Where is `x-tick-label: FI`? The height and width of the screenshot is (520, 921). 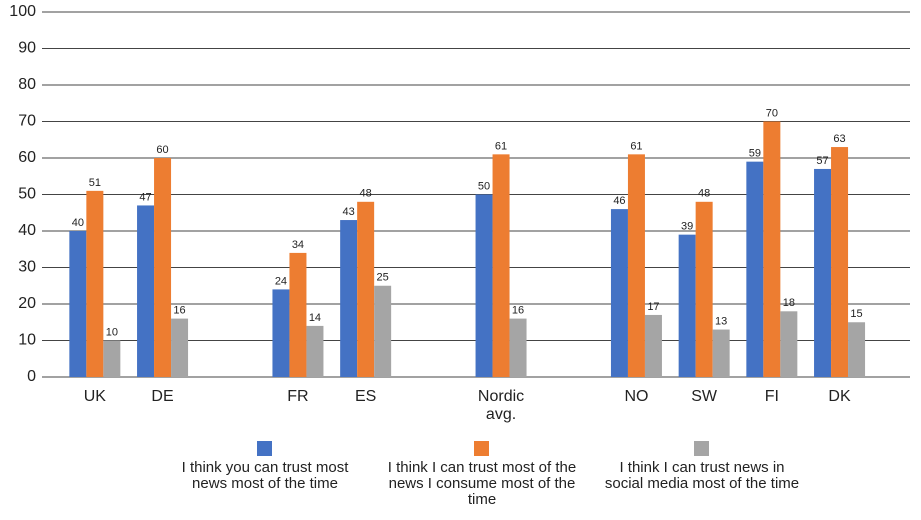
x-tick-label: FI is located at coordinates (771, 396).